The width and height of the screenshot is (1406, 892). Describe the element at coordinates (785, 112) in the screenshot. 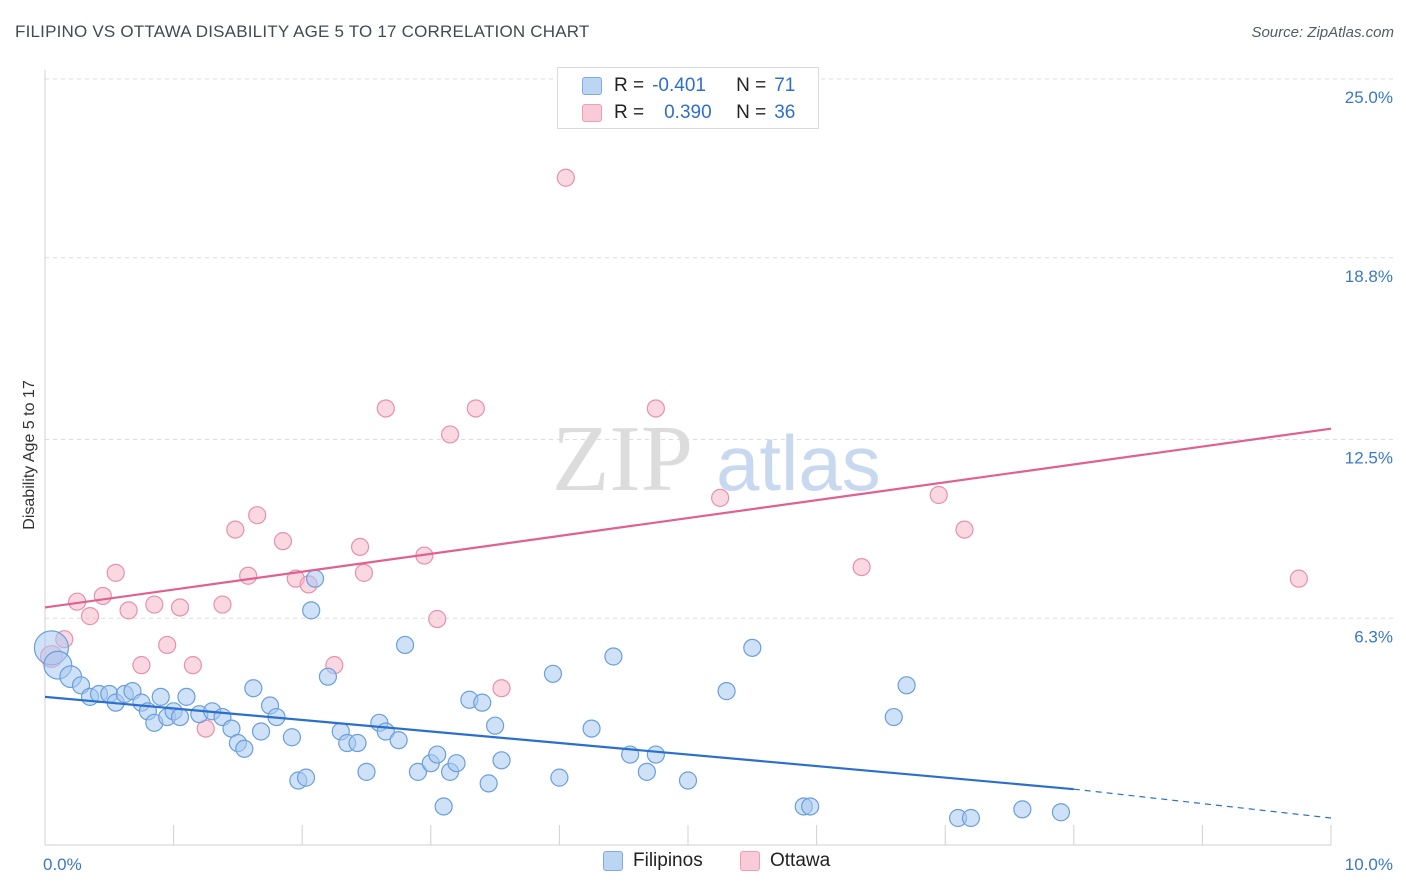

I see `legend-n-value: 36` at that location.